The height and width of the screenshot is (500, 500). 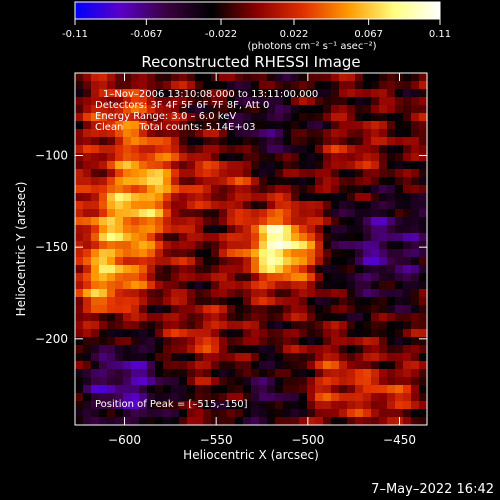 I want to click on y-tick-label: −100, so click(x=51, y=156).